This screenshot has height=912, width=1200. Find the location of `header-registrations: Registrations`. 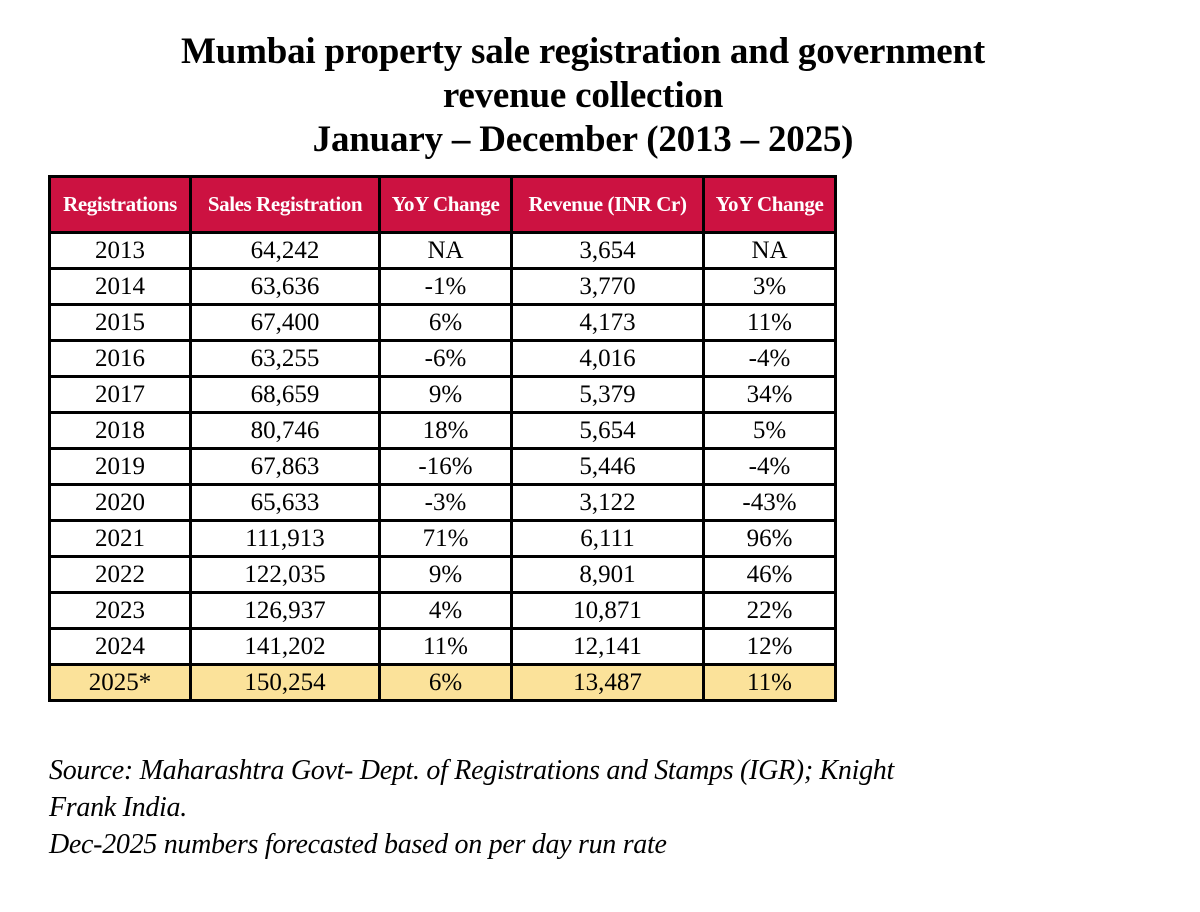

header-registrations: Registrations is located at coordinates (120, 204).